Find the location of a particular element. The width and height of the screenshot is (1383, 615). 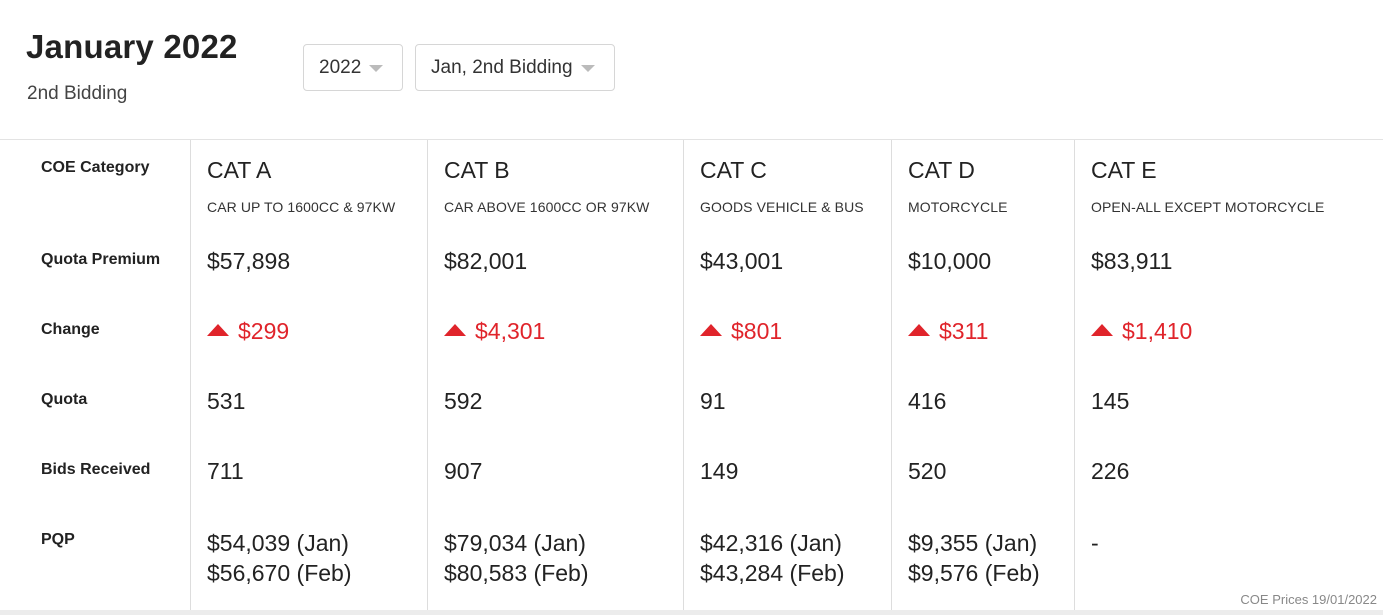

quota-value: 416 is located at coordinates (927, 401).